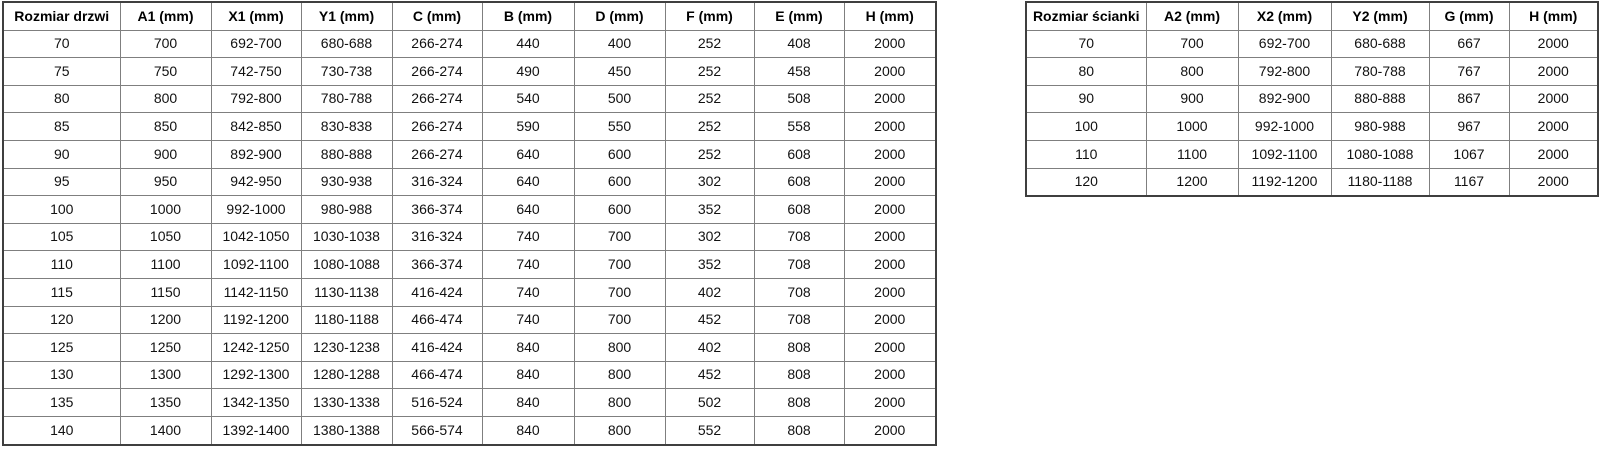  I want to click on table-cell: 550, so click(619, 126).